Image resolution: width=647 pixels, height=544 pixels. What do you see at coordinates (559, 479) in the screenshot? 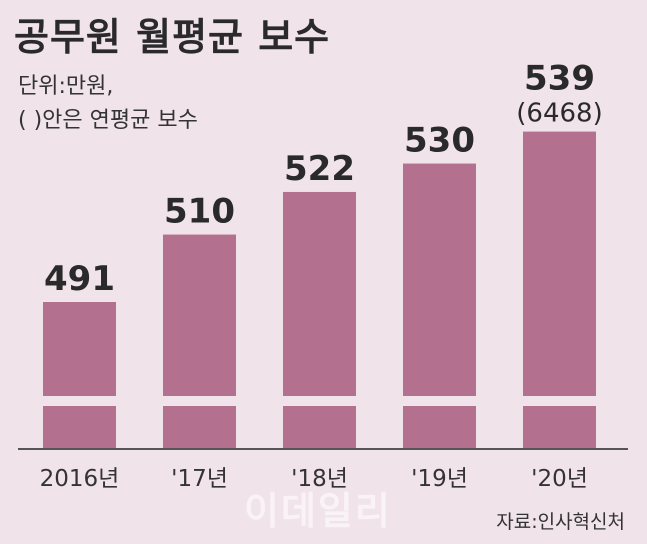
I see `x-tick-label: '20년` at bounding box center [559, 479].